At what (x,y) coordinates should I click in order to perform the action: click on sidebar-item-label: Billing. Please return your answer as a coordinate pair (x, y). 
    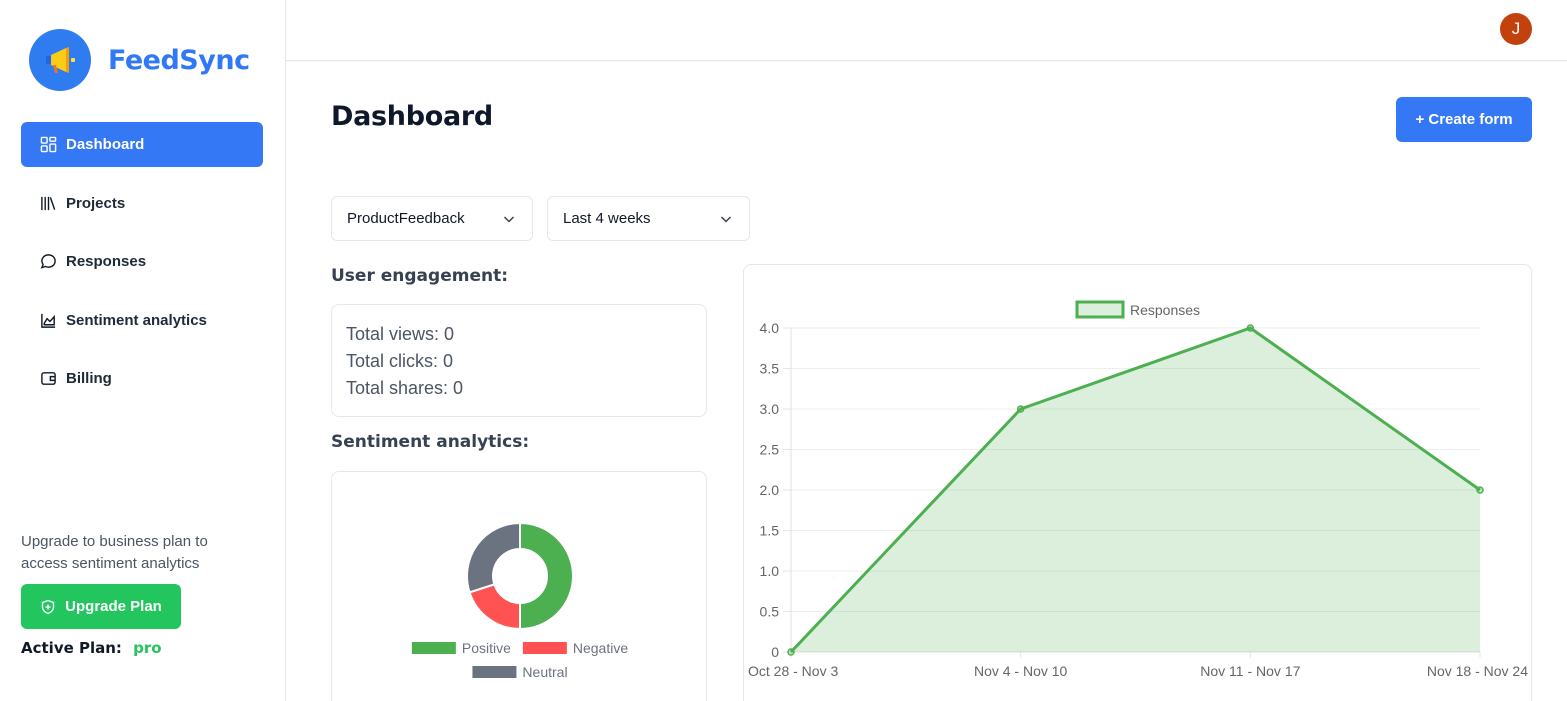
    Looking at the image, I should click on (89, 378).